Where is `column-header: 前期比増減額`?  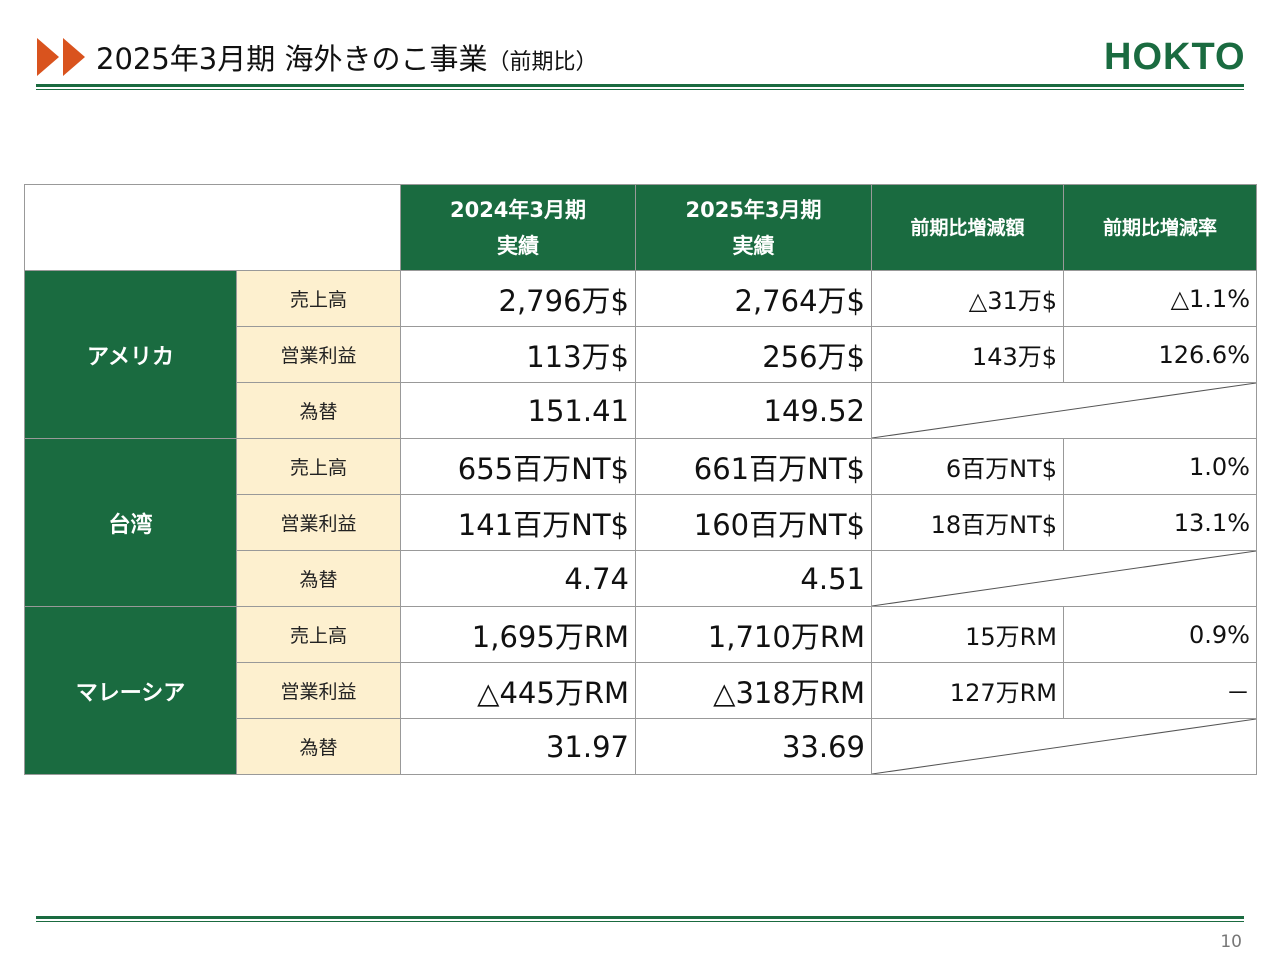
column-header: 前期比増減額 is located at coordinates (967, 227).